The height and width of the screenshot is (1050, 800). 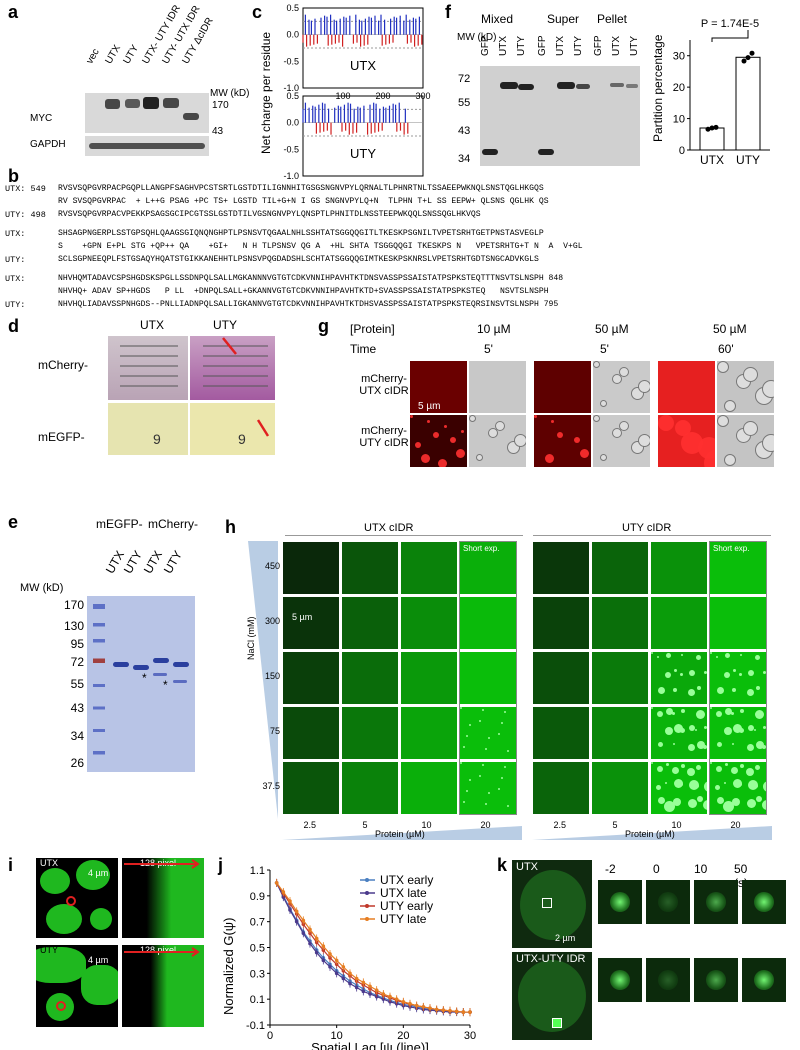 What do you see at coordinates (77, 763) in the screenshot?
I see `e-marker: 26` at bounding box center [77, 763].